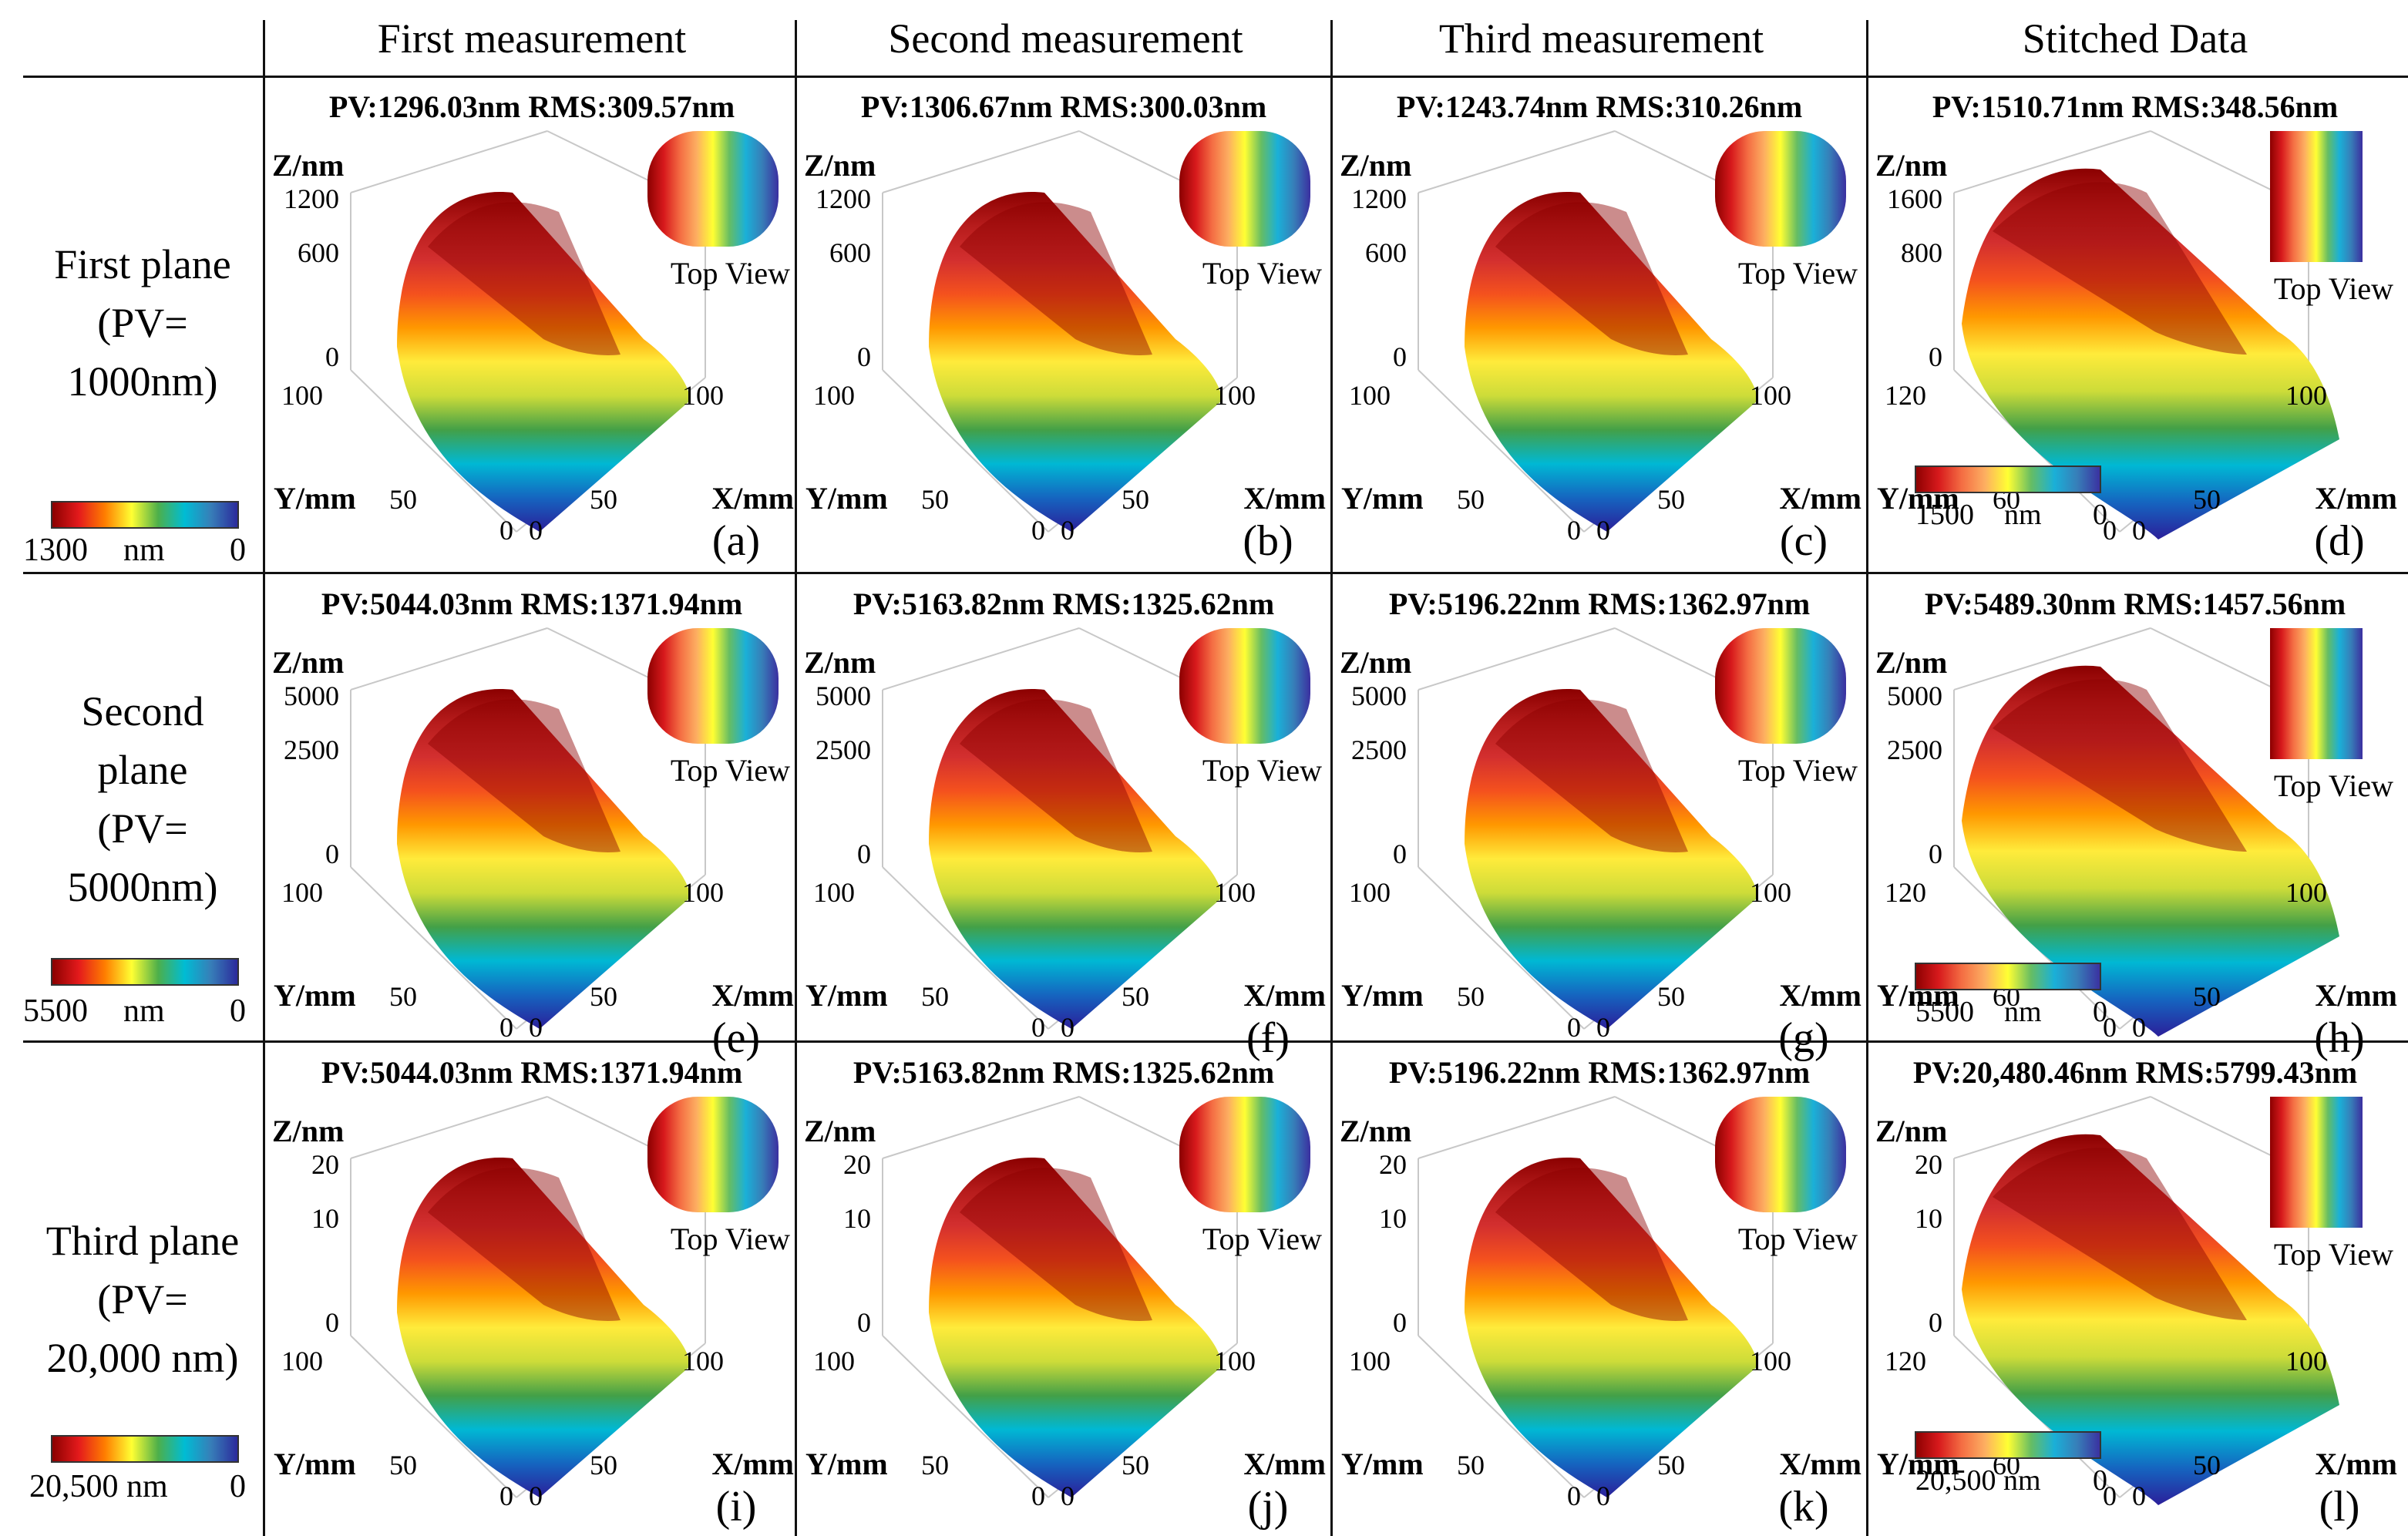 The width and height of the screenshot is (2408, 1536). What do you see at coordinates (1063, 106) in the screenshot?
I see `panel-title: PV:1306.67nm RMS:300.03nm` at bounding box center [1063, 106].